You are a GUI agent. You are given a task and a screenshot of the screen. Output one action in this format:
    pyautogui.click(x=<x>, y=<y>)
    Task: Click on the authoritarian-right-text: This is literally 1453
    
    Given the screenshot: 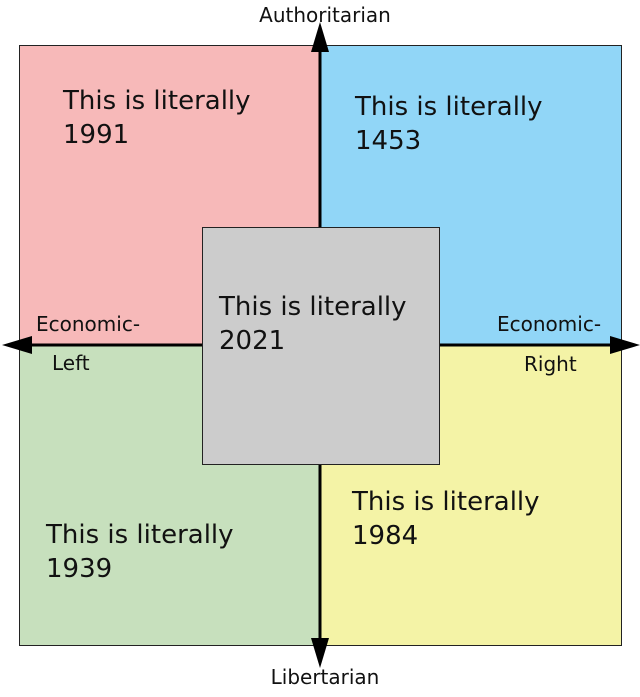 What is the action you would take?
    pyautogui.click(x=449, y=124)
    